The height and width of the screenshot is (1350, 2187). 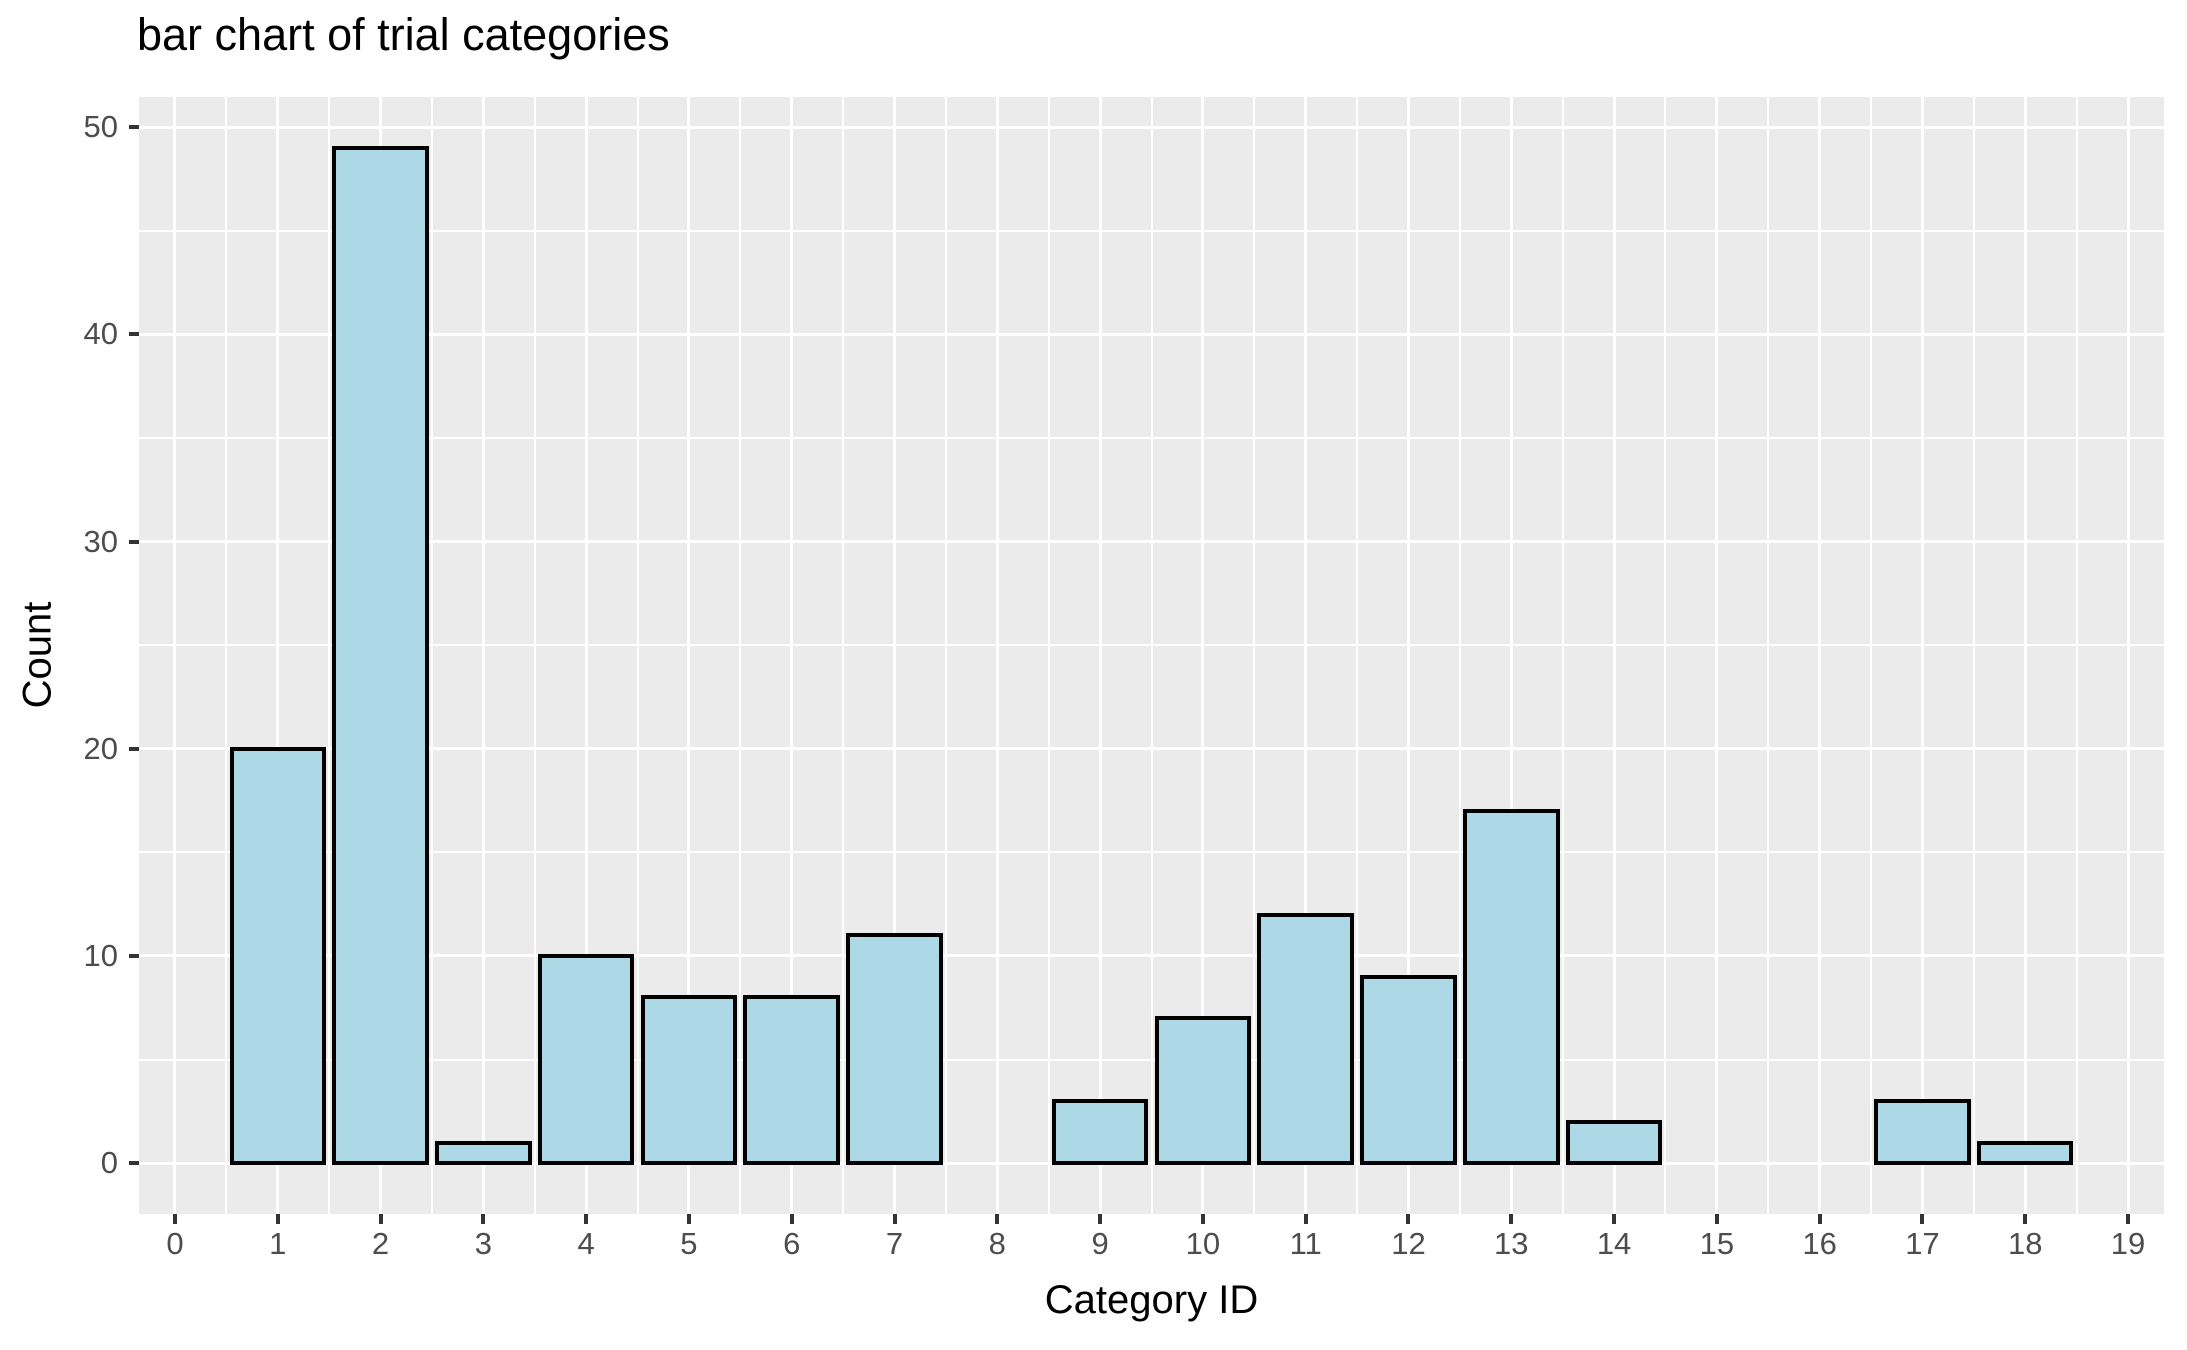 I want to click on y-tick-label: 20, so click(x=100, y=748).